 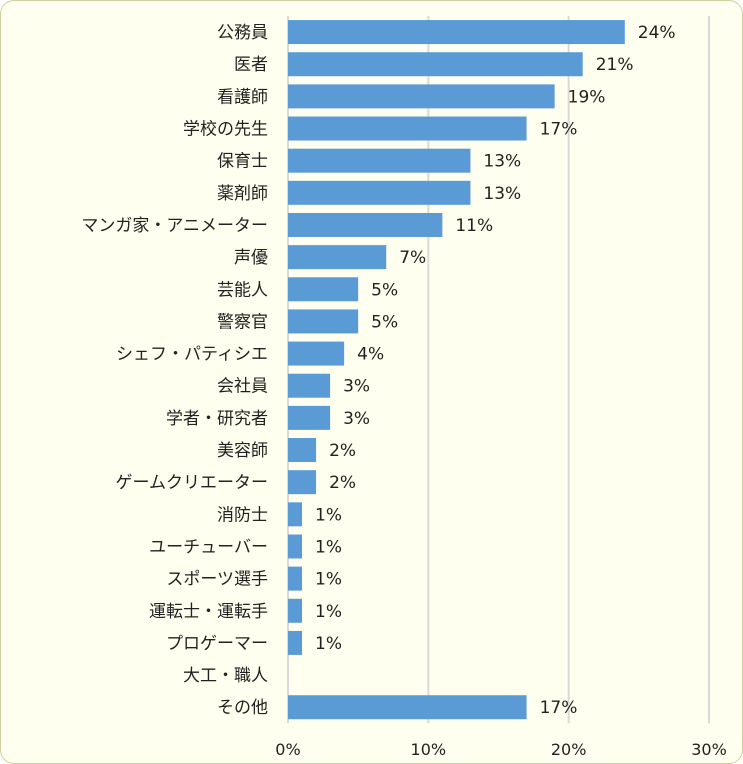 What do you see at coordinates (242, 451) in the screenshot?
I see `category-label-13: 美容師` at bounding box center [242, 451].